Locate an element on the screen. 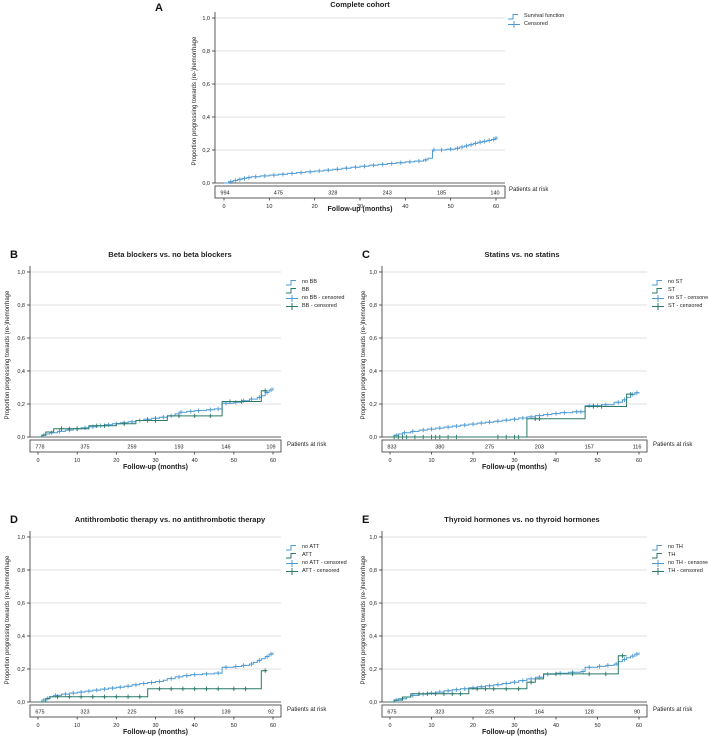  at-risk-count: 675 is located at coordinates (39, 713).